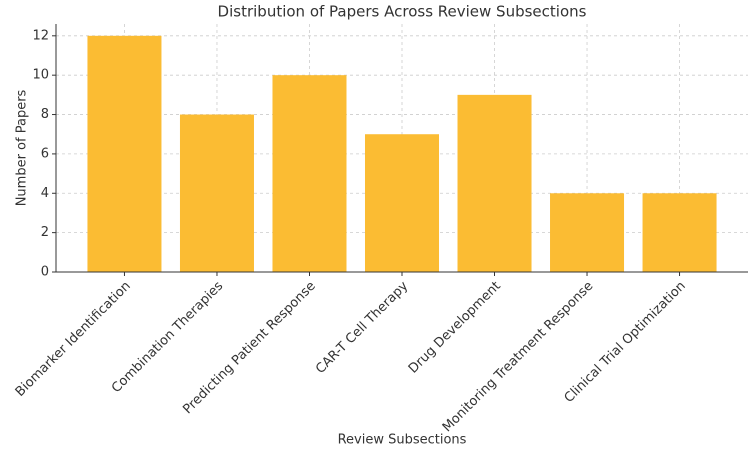 The width and height of the screenshot is (755, 451). I want to click on y-tick-label: 12, so click(40, 35).